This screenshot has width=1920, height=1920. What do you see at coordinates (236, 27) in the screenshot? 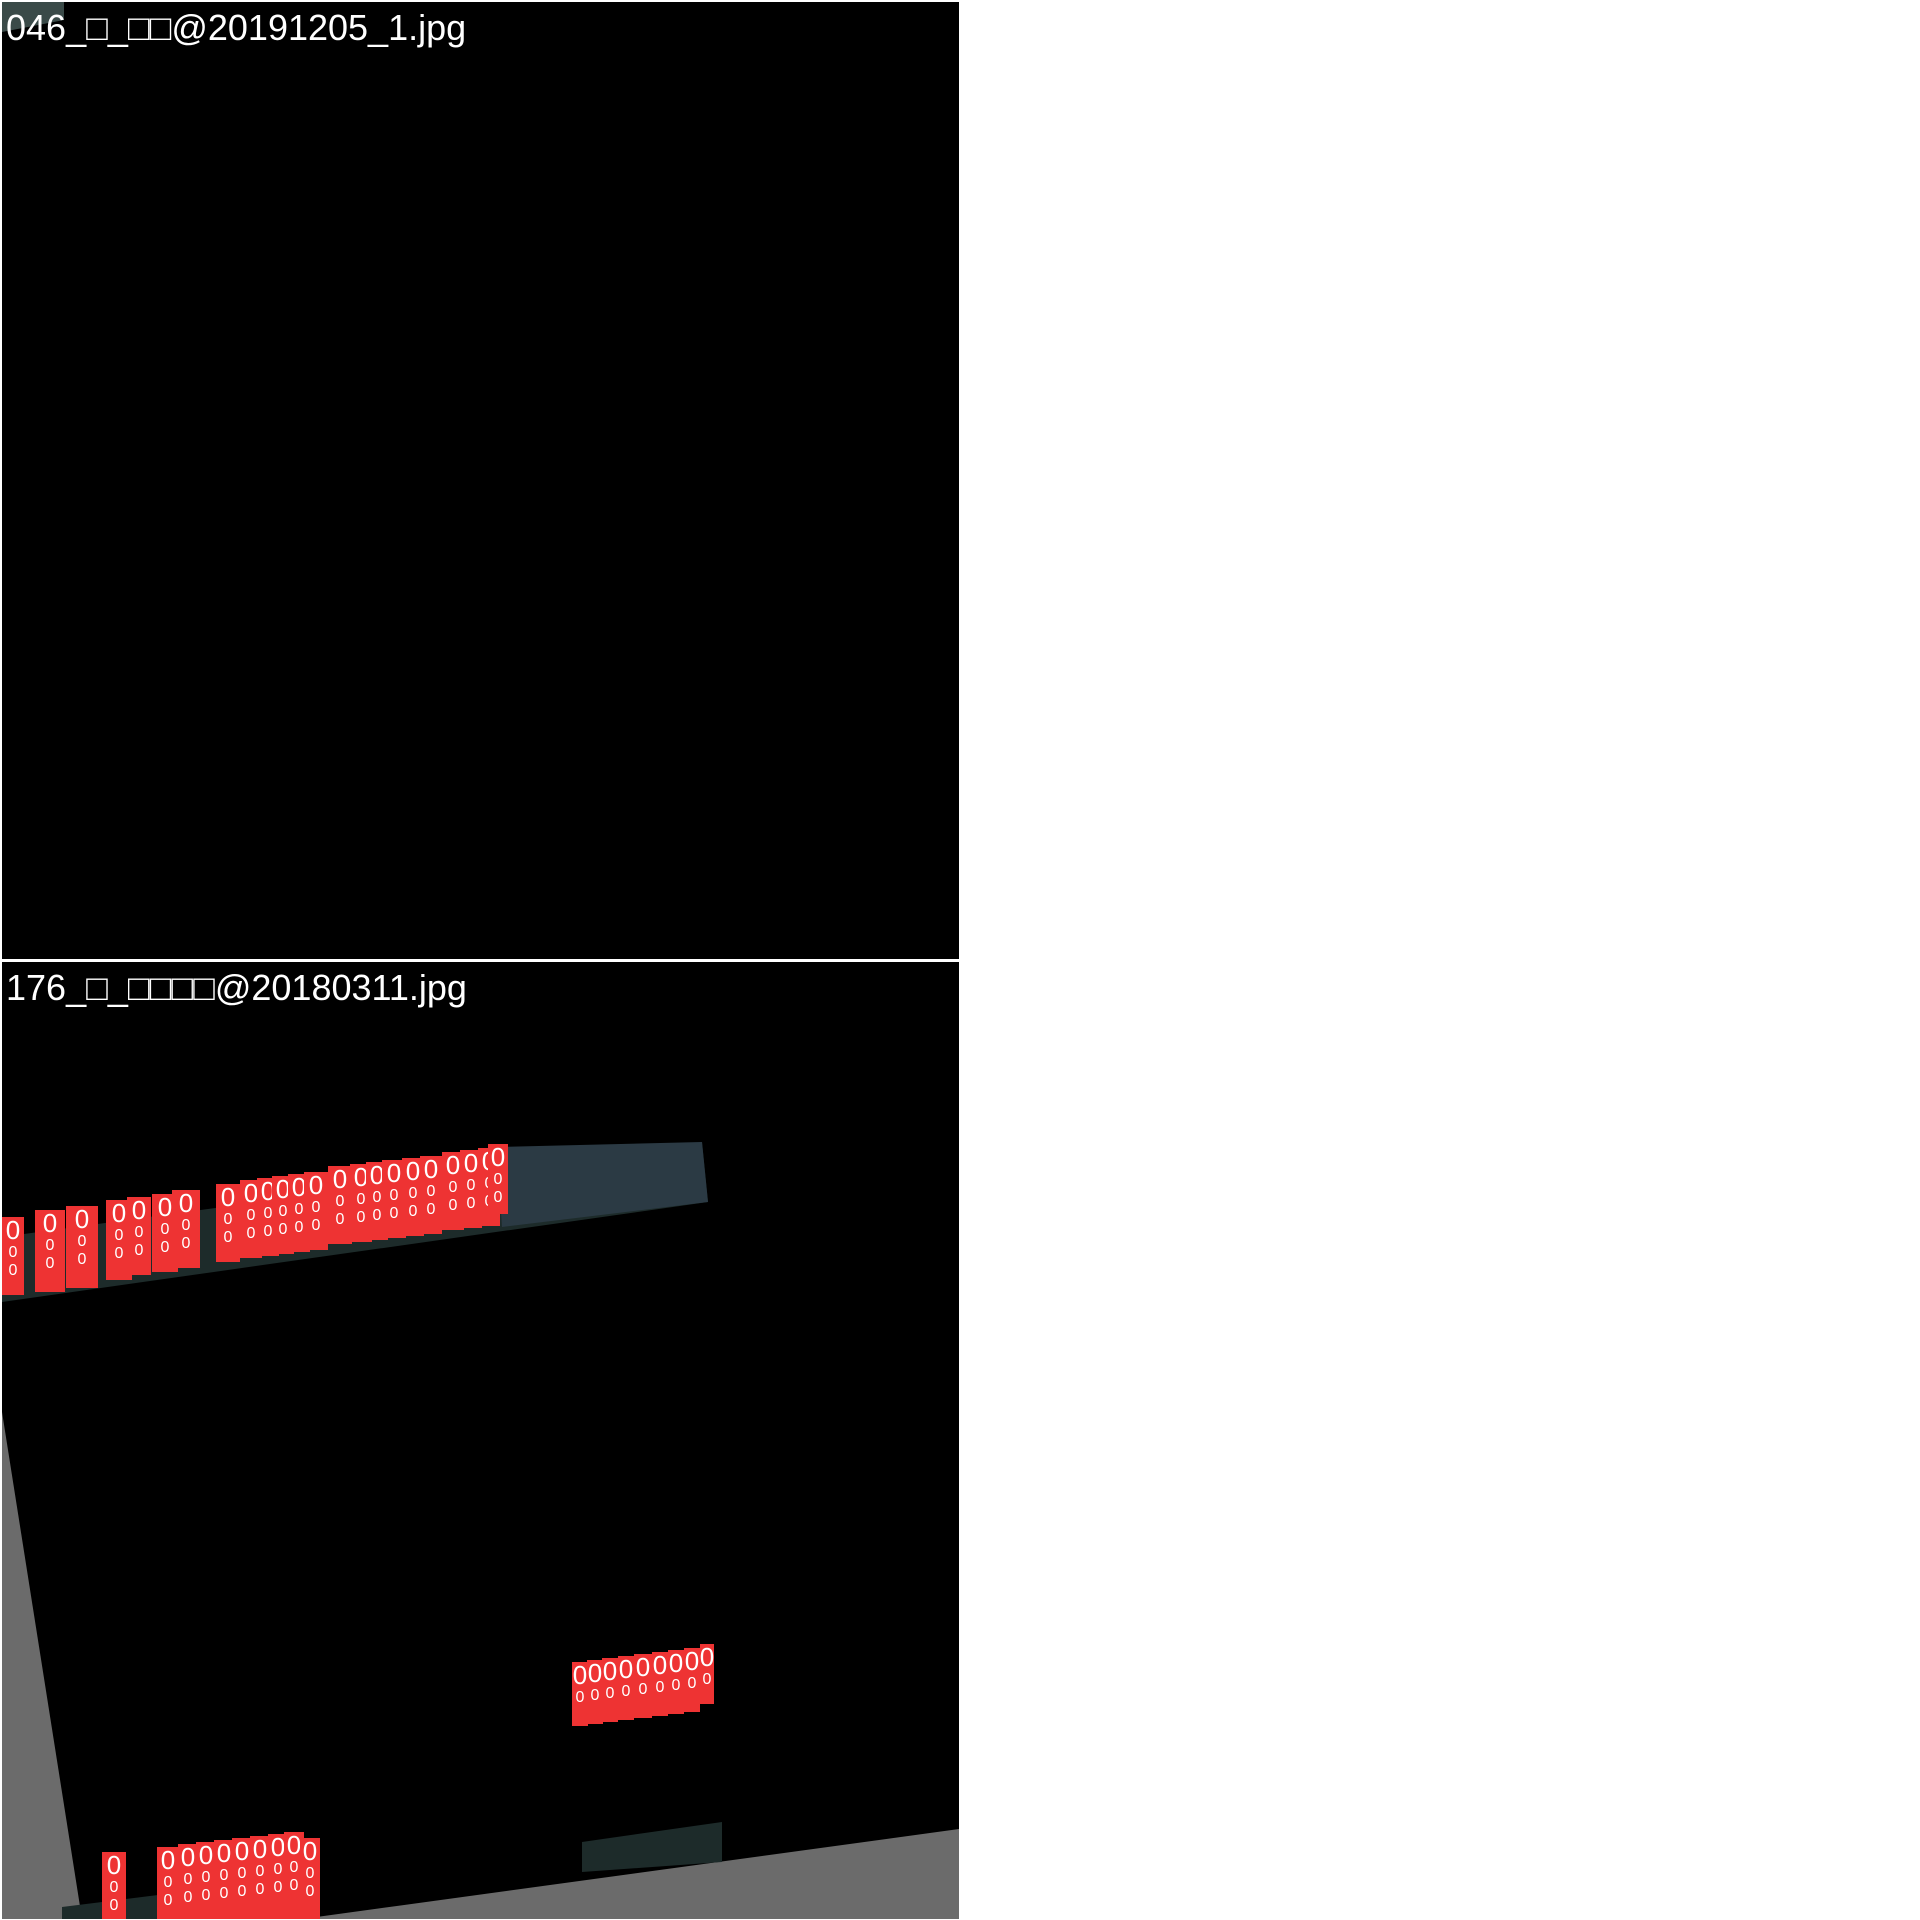
I see `image-filename-label: 046_□_□□@20191205_1.jpg` at bounding box center [236, 27].